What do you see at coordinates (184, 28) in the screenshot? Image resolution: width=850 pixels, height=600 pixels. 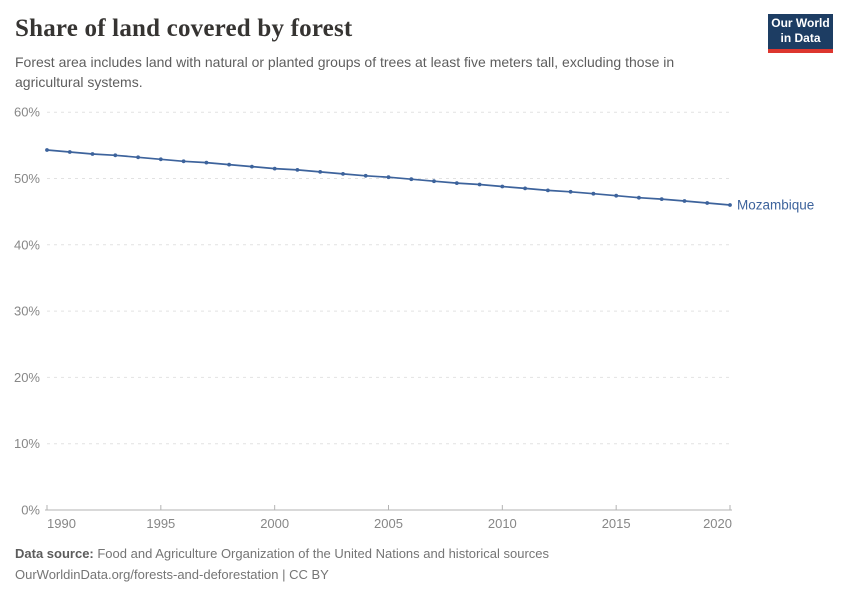 I see `chart-title: Share of land covered by forest` at bounding box center [184, 28].